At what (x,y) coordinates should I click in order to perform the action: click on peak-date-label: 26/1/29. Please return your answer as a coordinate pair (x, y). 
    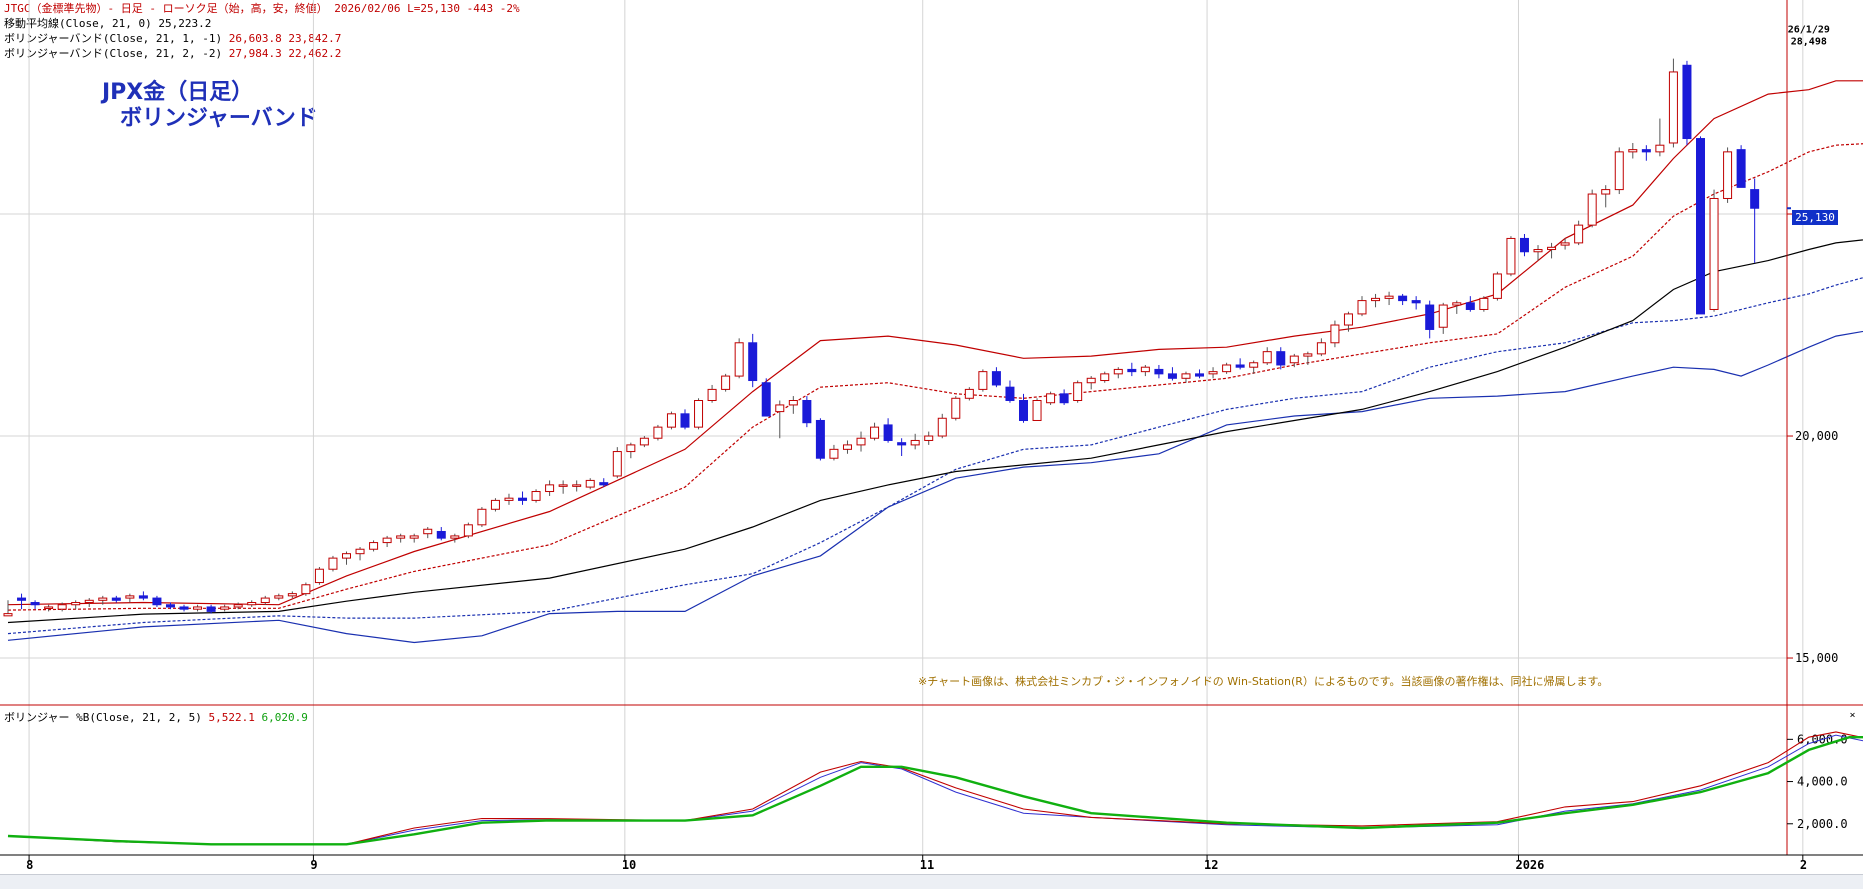
    Looking at the image, I should click on (1809, 30).